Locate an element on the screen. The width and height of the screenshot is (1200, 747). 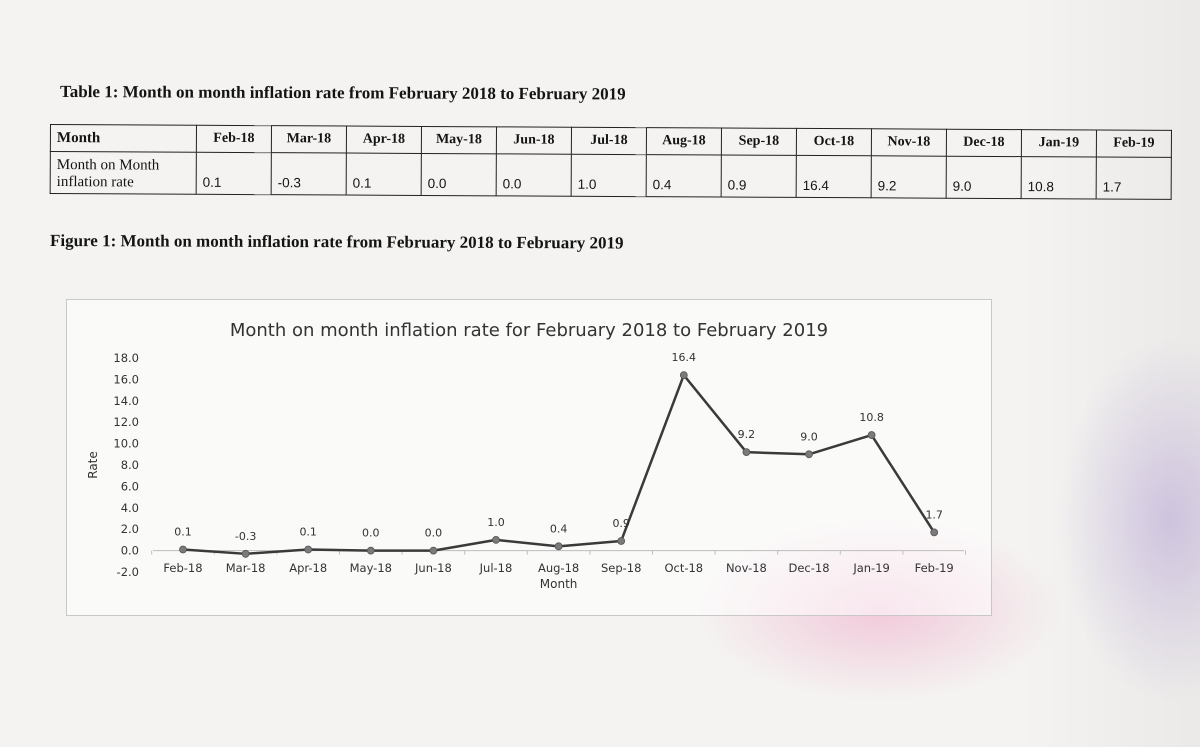
month-header-feb-19: Feb-19 is located at coordinates (1134, 143).